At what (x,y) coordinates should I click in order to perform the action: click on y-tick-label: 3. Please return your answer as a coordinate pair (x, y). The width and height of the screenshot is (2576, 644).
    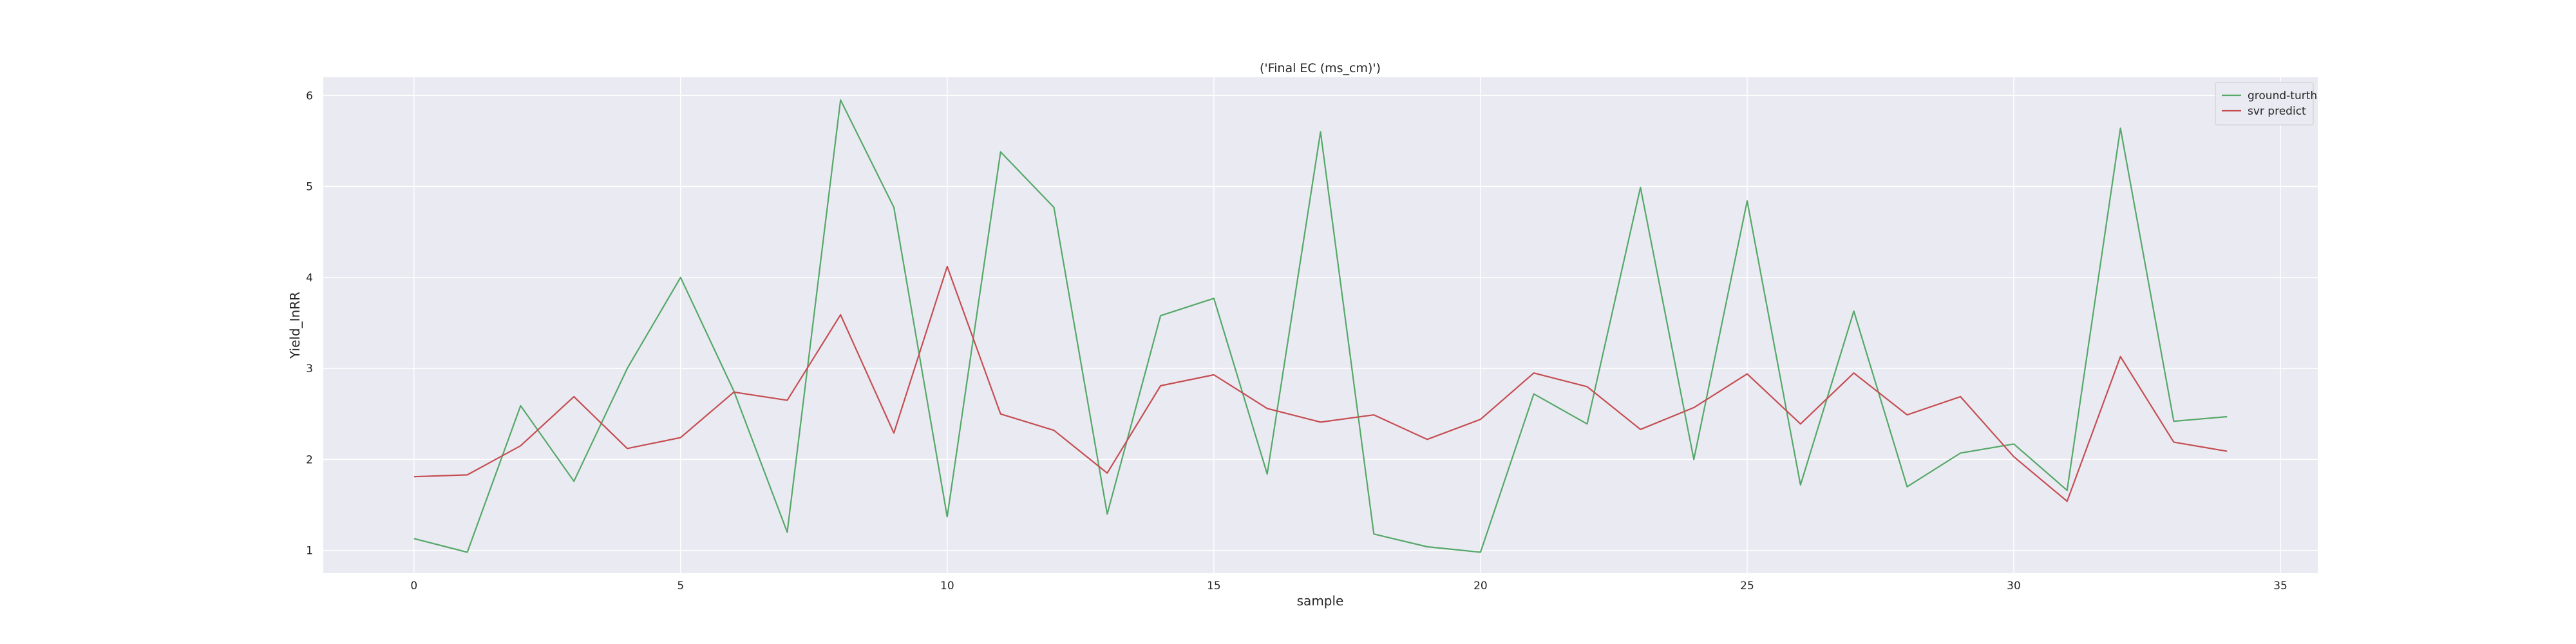
    Looking at the image, I should click on (309, 369).